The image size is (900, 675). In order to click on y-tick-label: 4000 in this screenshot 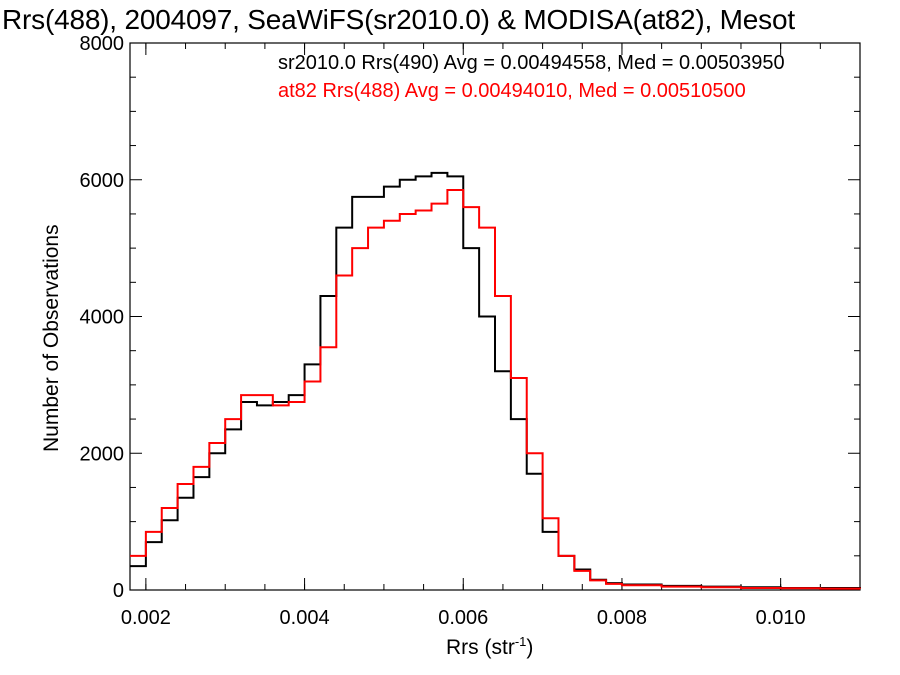, I will do `click(102, 318)`.